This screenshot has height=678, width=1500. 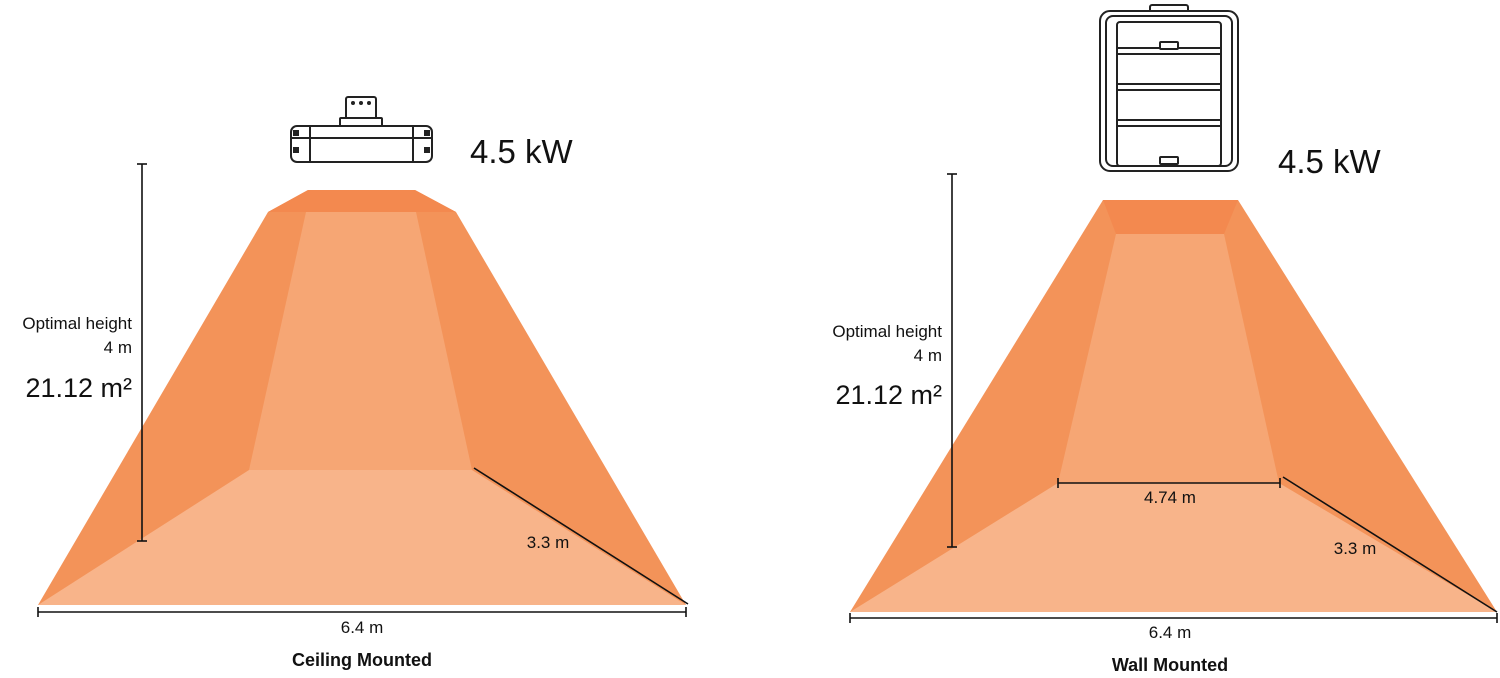 What do you see at coordinates (362, 660) in the screenshot?
I see `panel-caption: Ceiling Mounted` at bounding box center [362, 660].